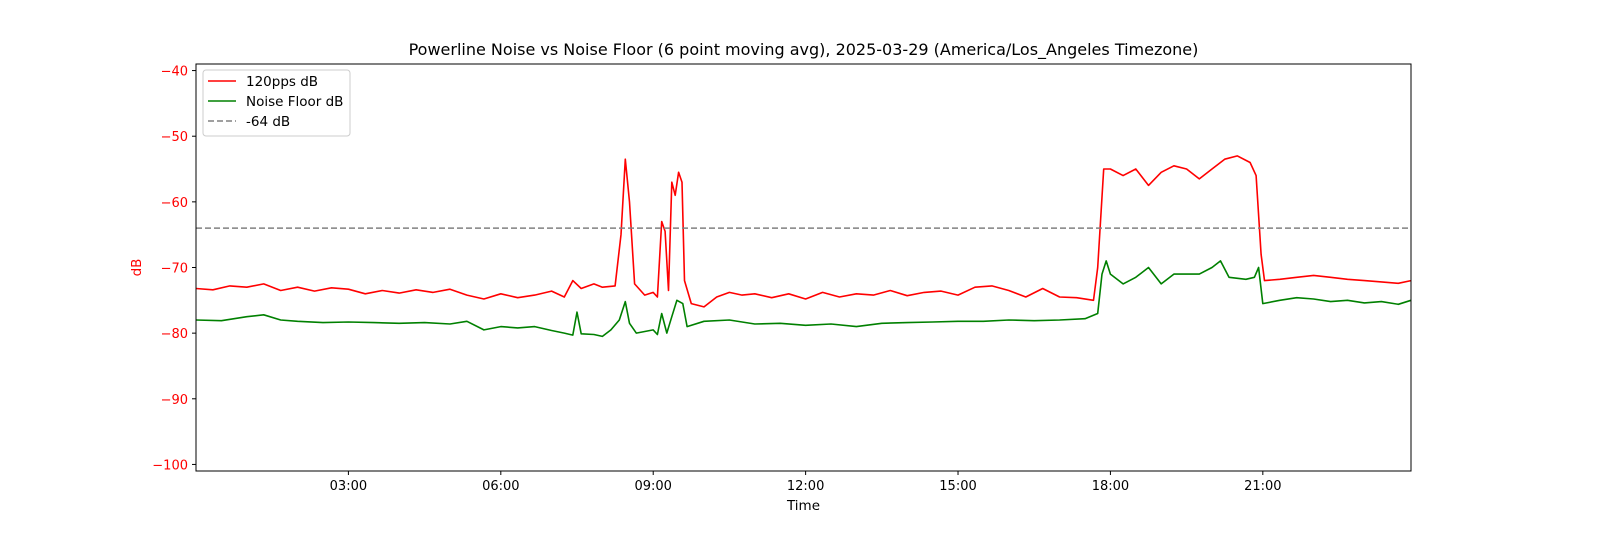 The width and height of the screenshot is (1600, 540). What do you see at coordinates (174, 400) in the screenshot?
I see `y-tick-label: −90` at bounding box center [174, 400].